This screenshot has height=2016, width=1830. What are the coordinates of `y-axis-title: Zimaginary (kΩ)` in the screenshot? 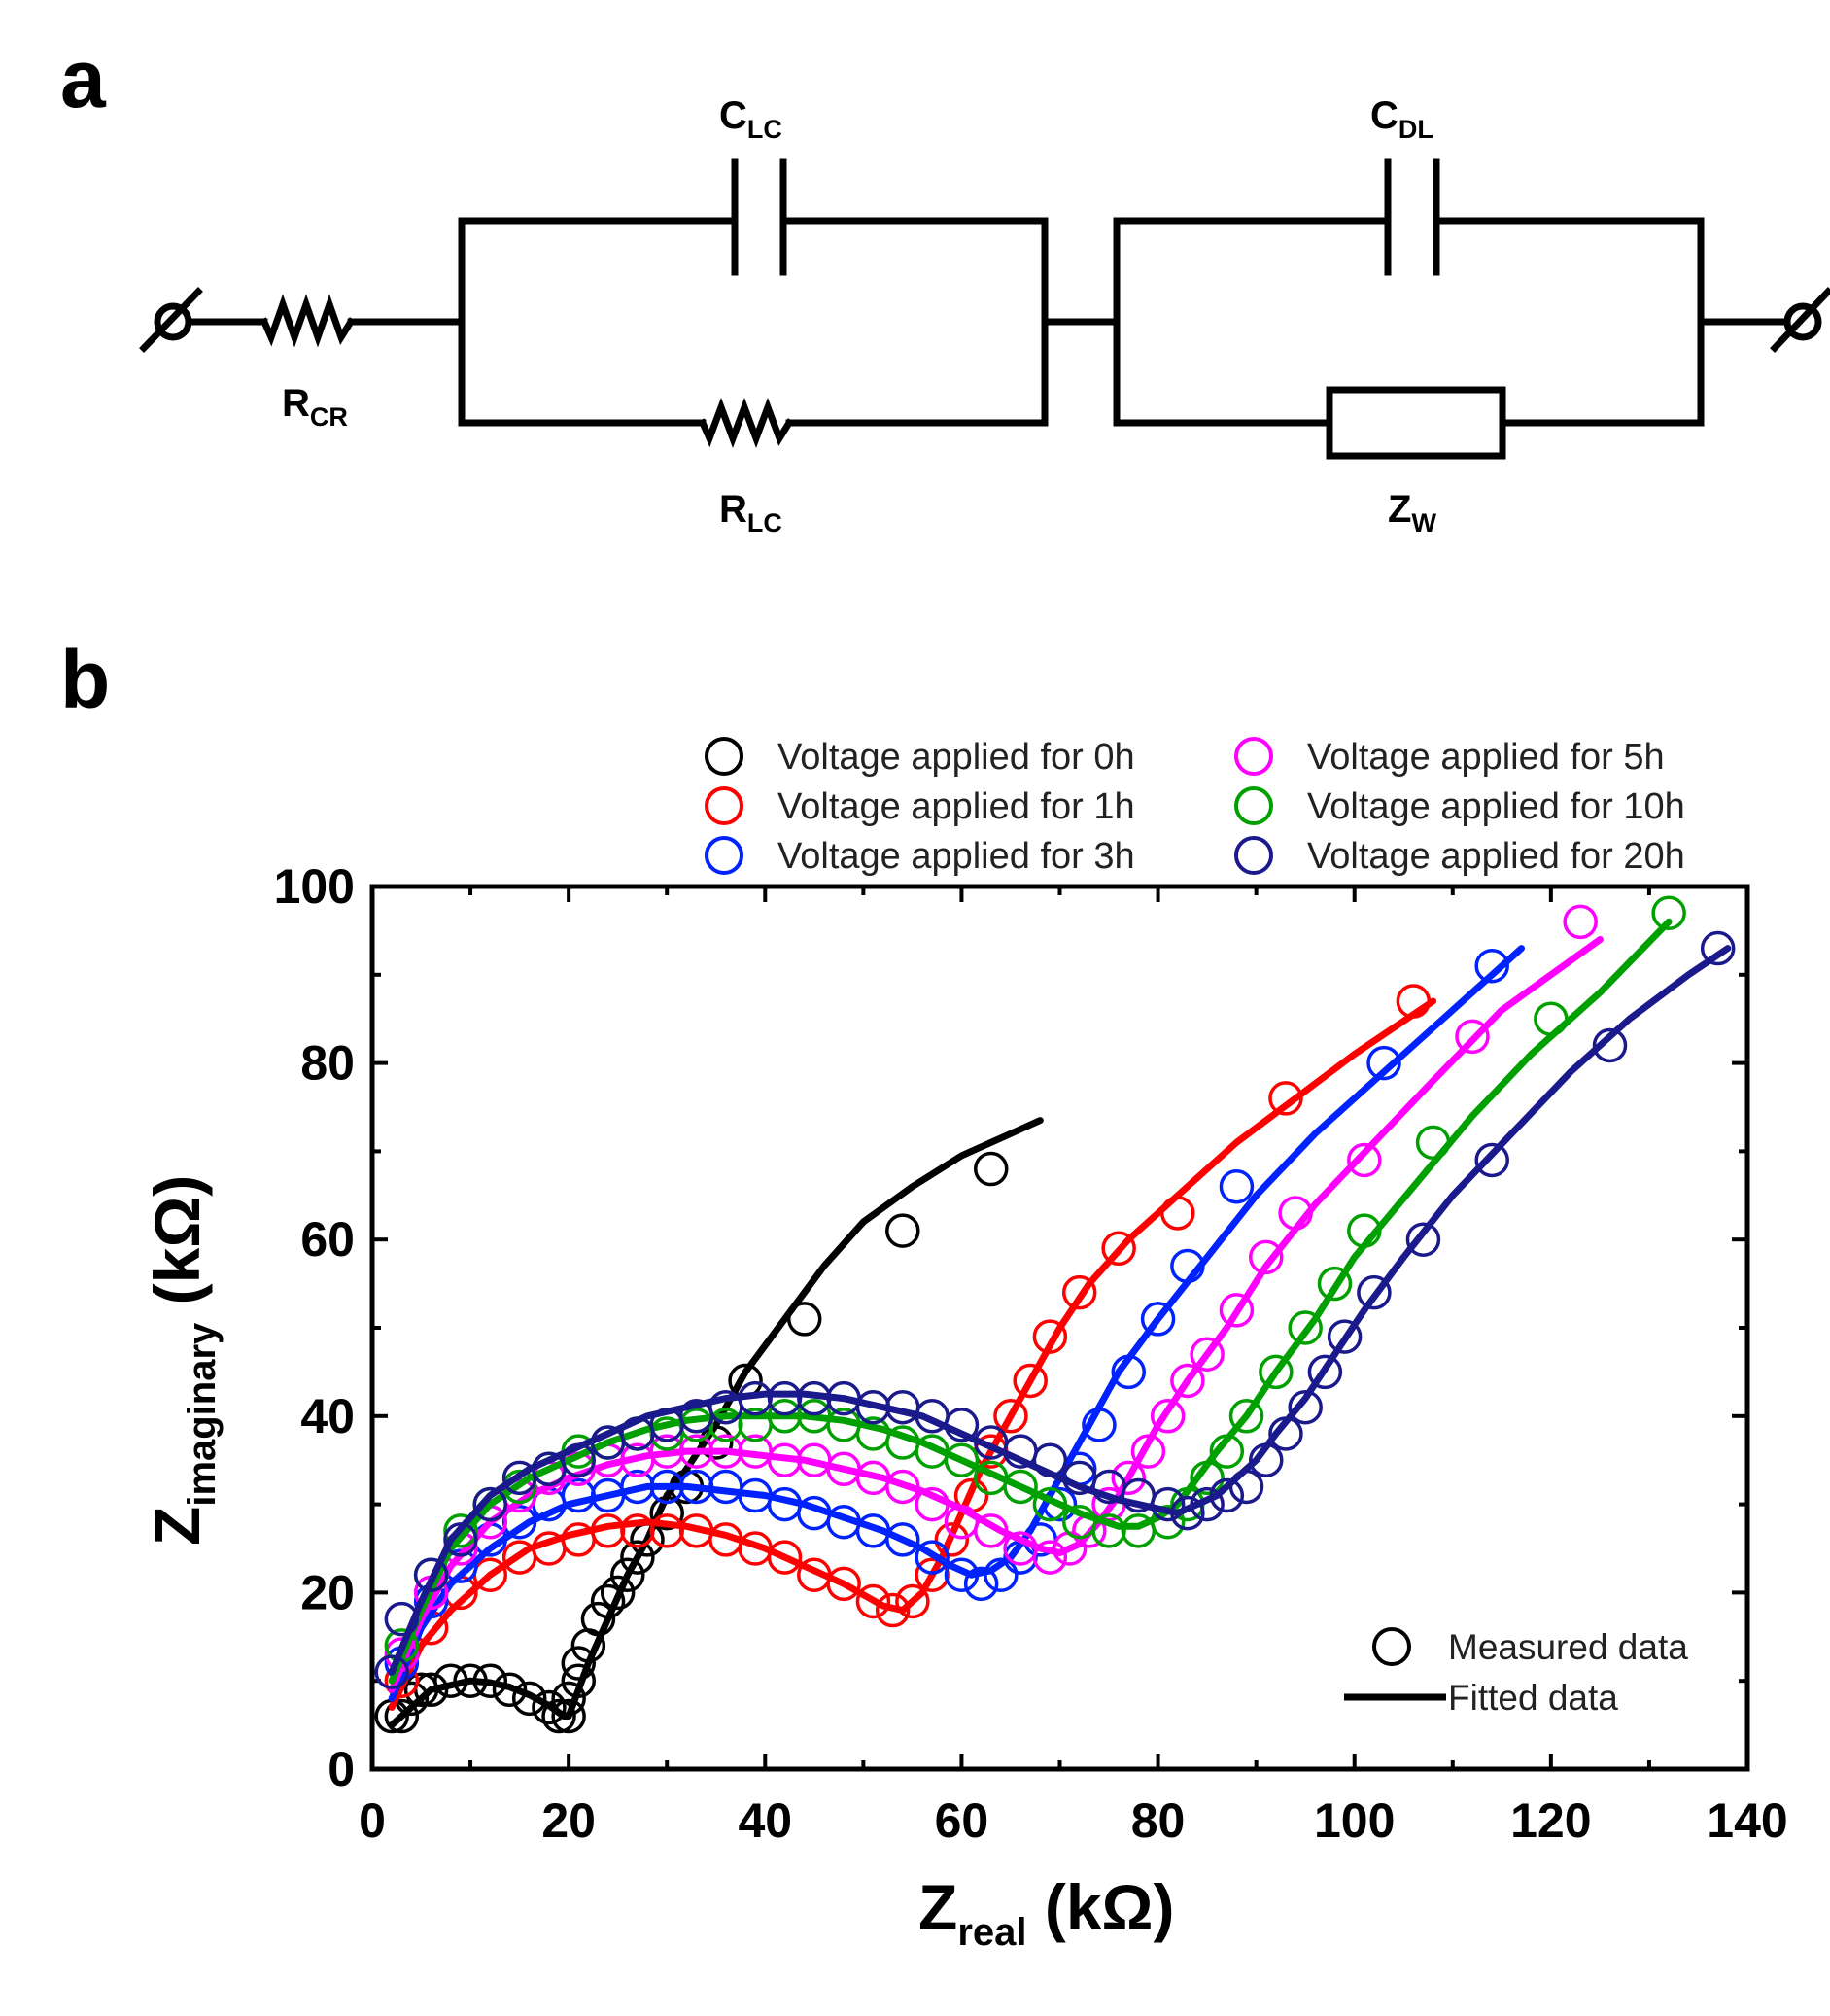 It's located at (183, 1360).